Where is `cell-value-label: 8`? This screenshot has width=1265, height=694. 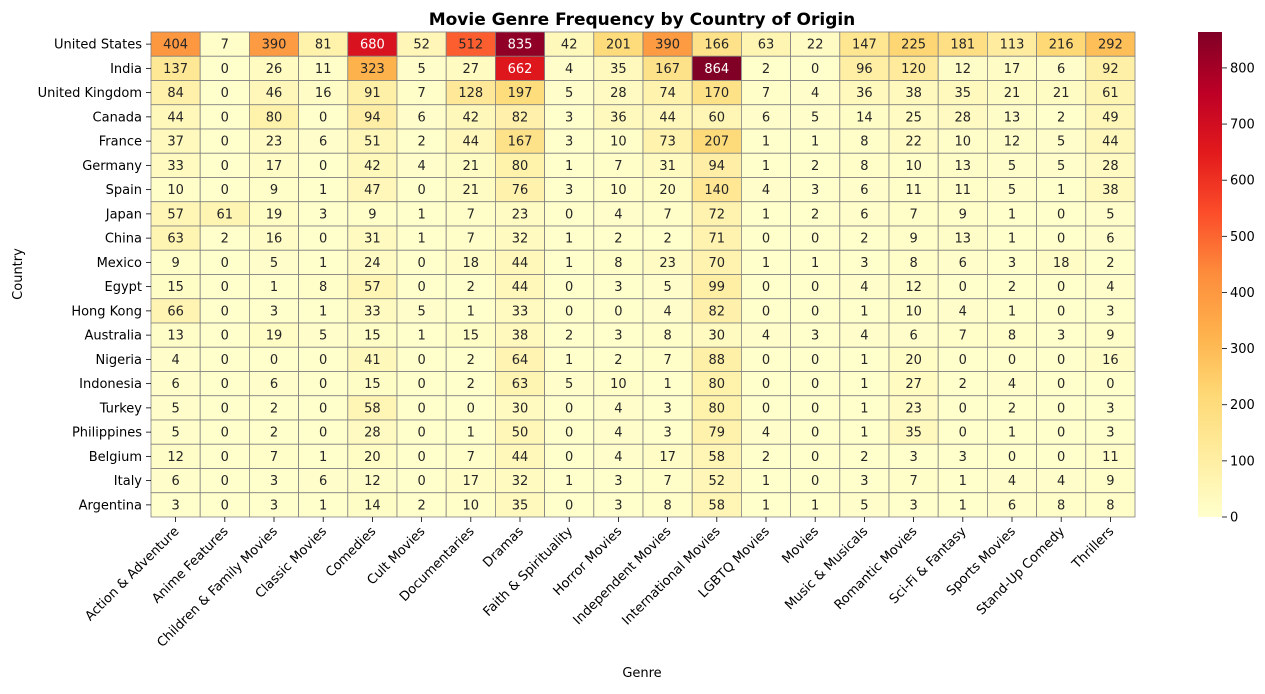
cell-value-label: 8 is located at coordinates (913, 263).